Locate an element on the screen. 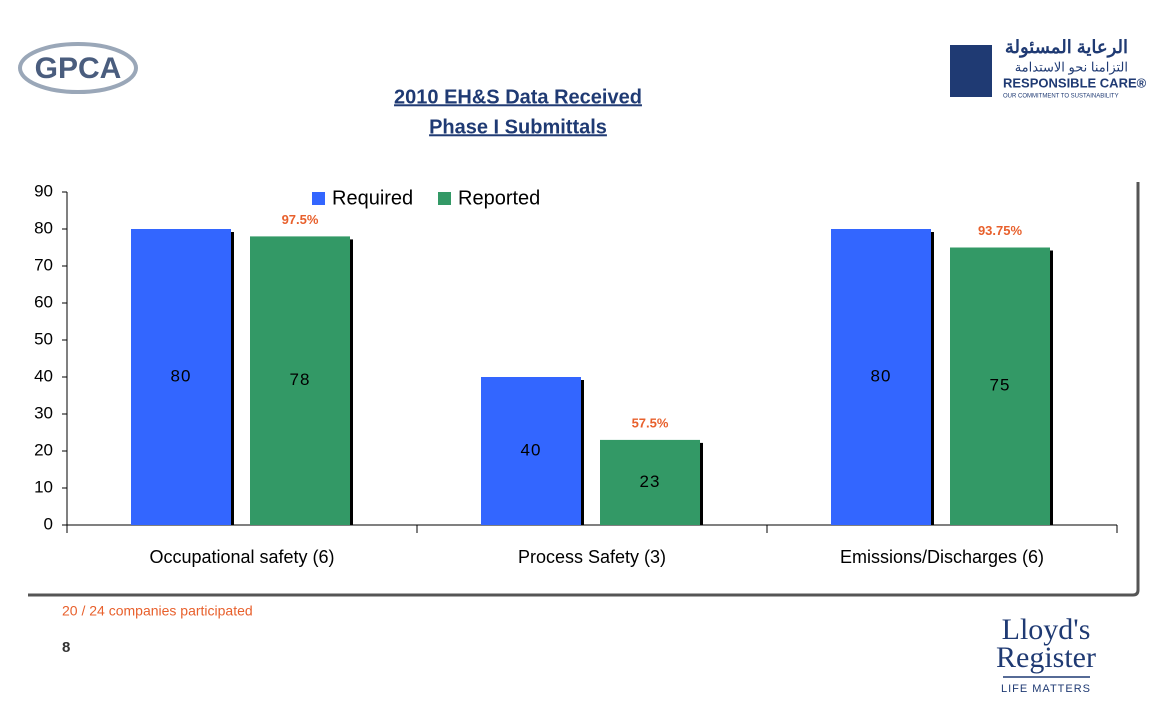 Image resolution: width=1152 pixels, height=720 pixels. y-tick-label: 30 is located at coordinates (43, 412).